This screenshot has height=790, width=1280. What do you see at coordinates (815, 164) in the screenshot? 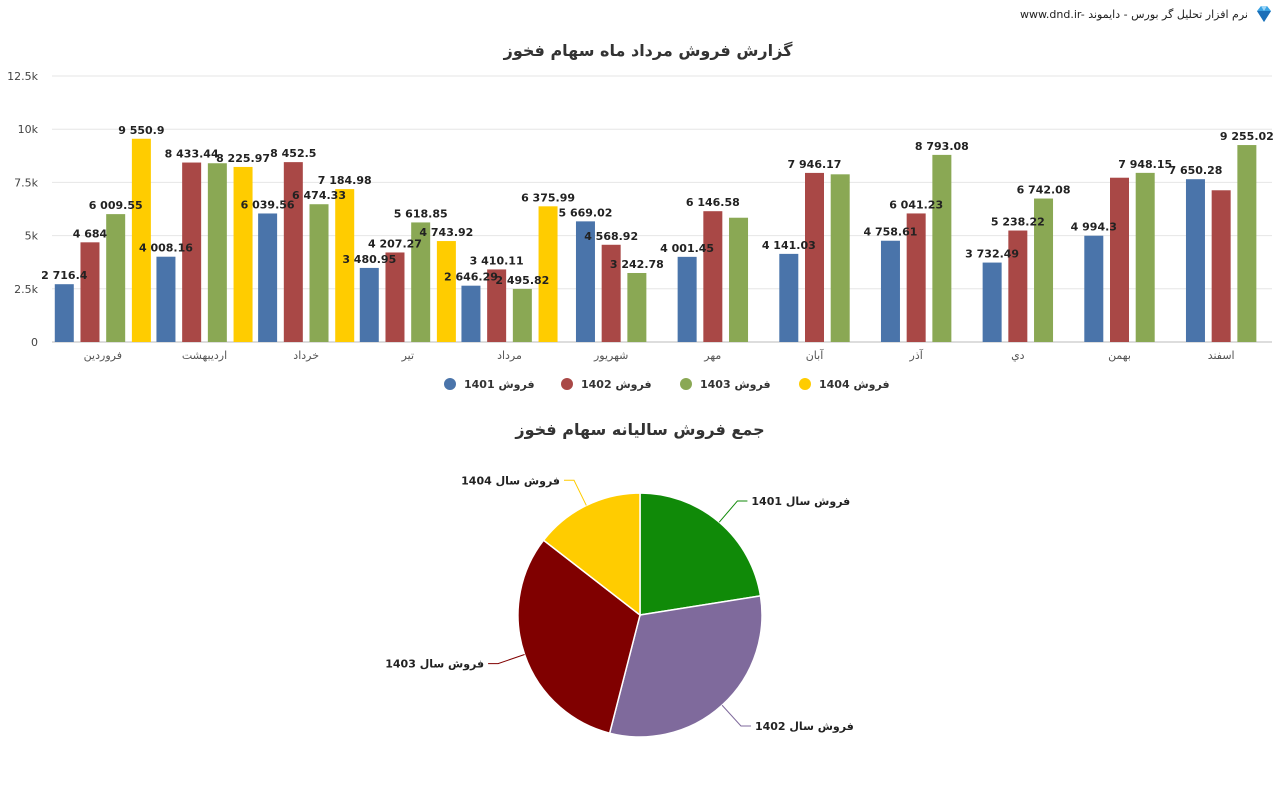
I see `bar-data-label: 7 946.17` at bounding box center [815, 164].